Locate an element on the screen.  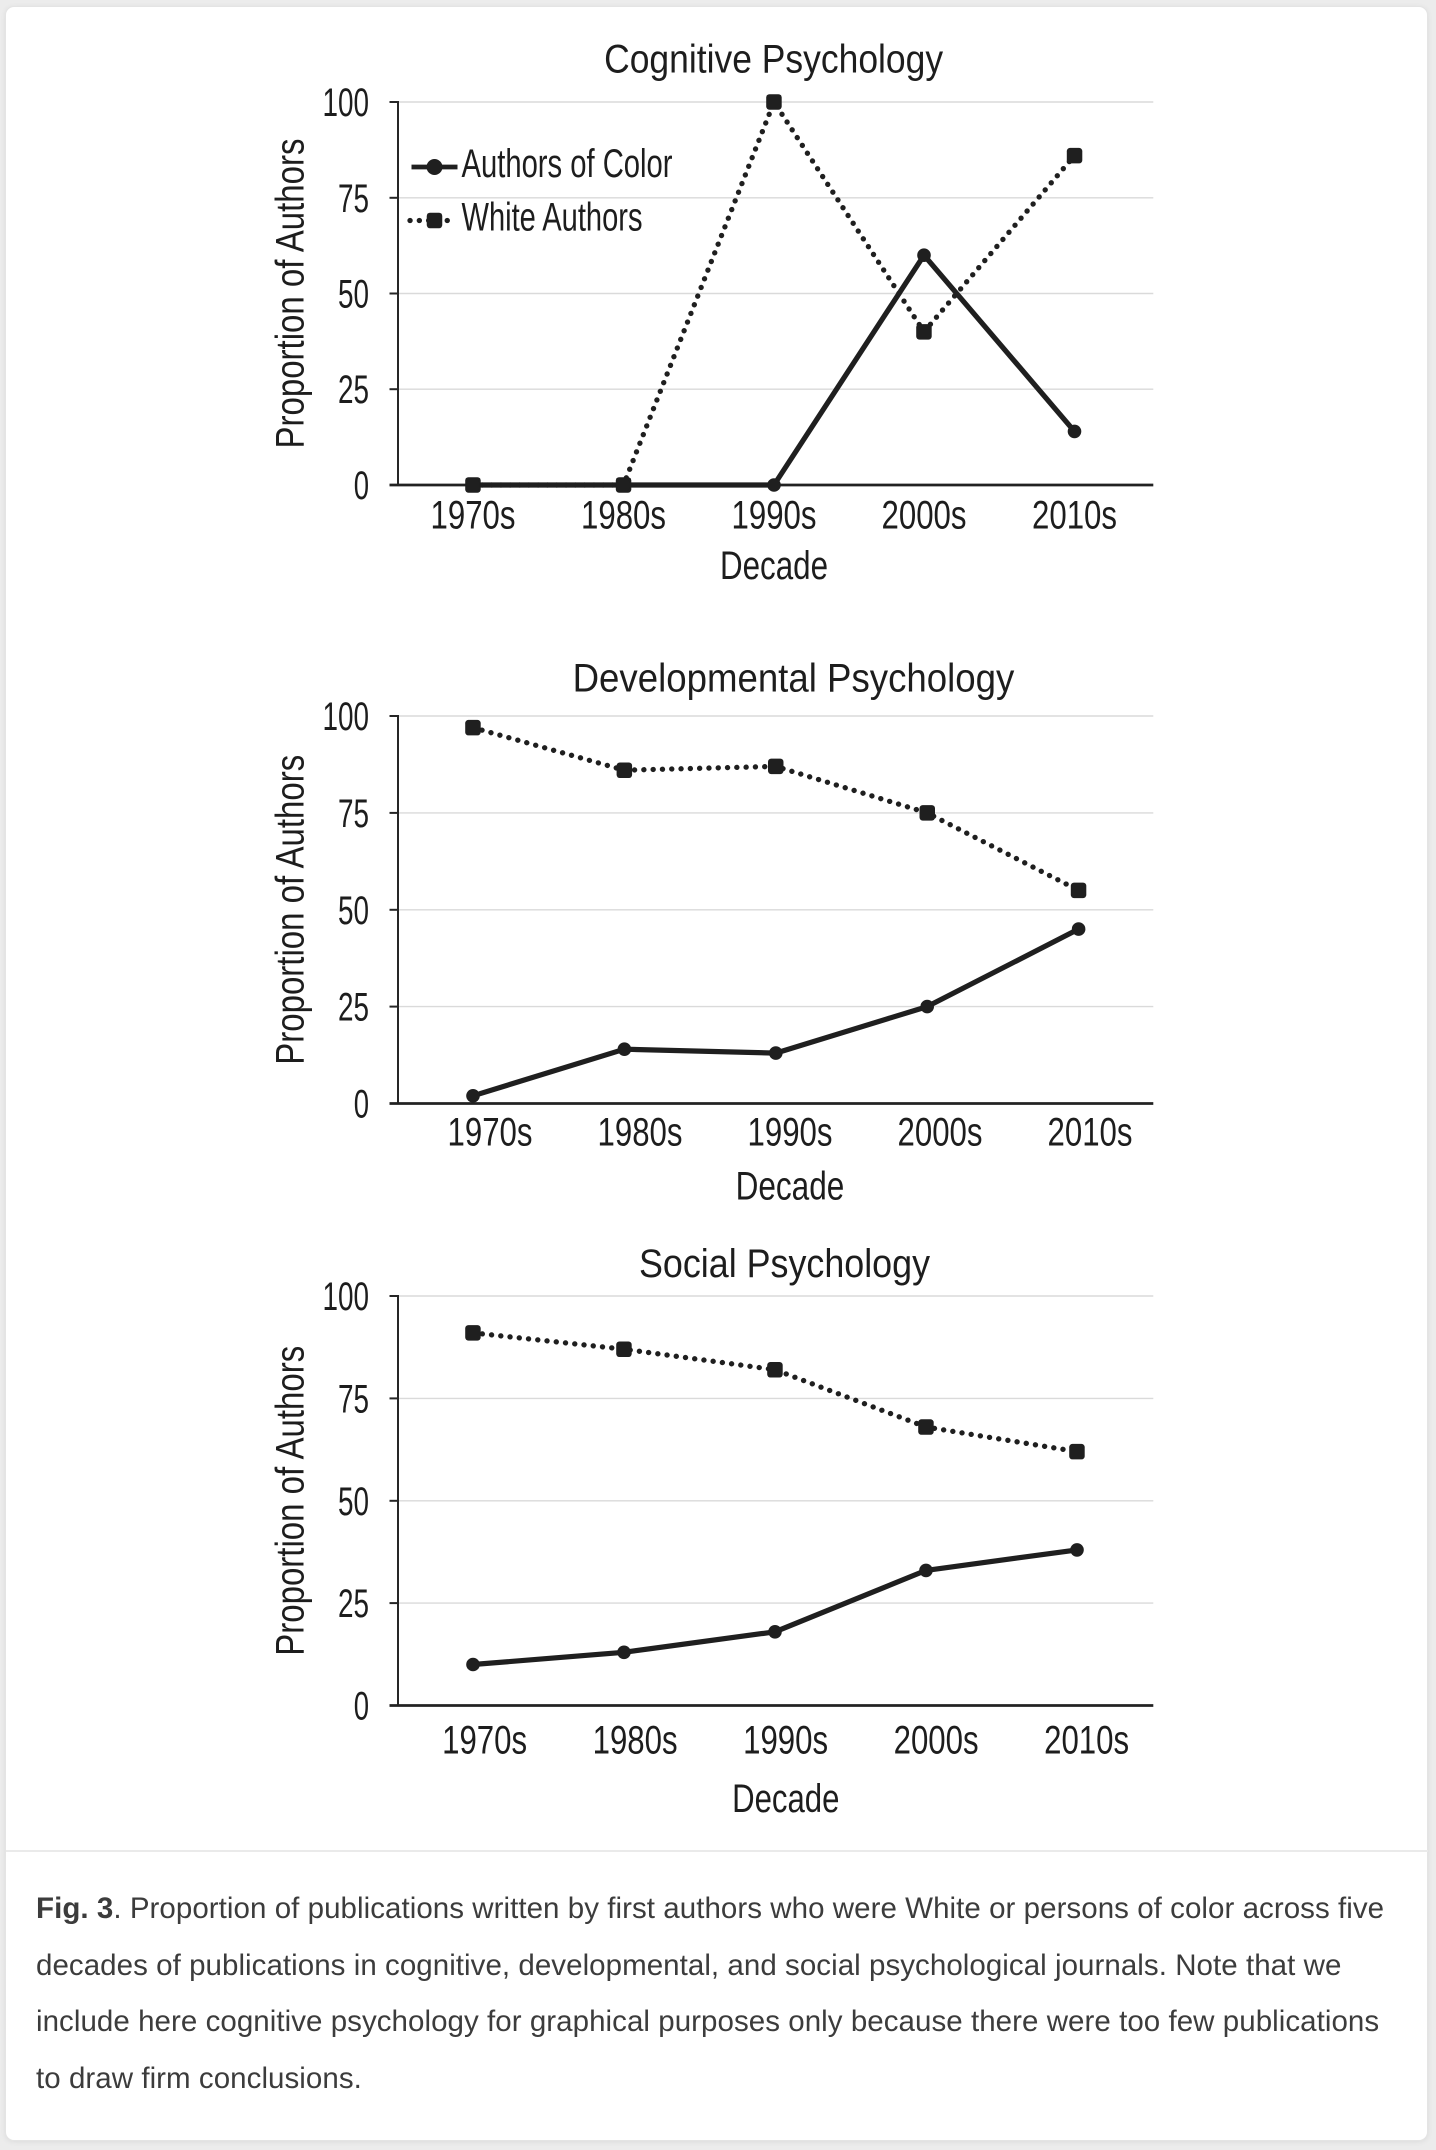
svg-text: Cognitive Psychology is located at coordinates (773, 60).